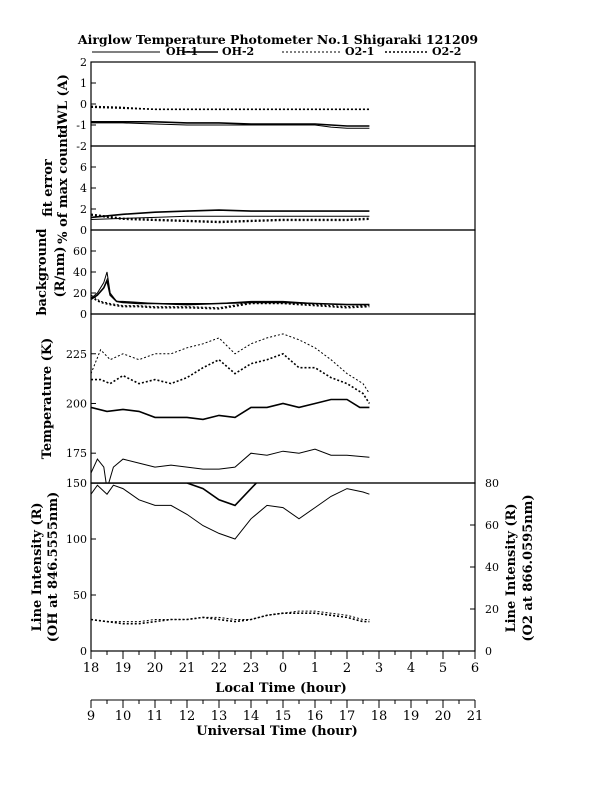 This screenshot has height=797, width=612. Describe the element at coordinates (83, 167) in the screenshot. I see `y-tick-label: 6` at that location.